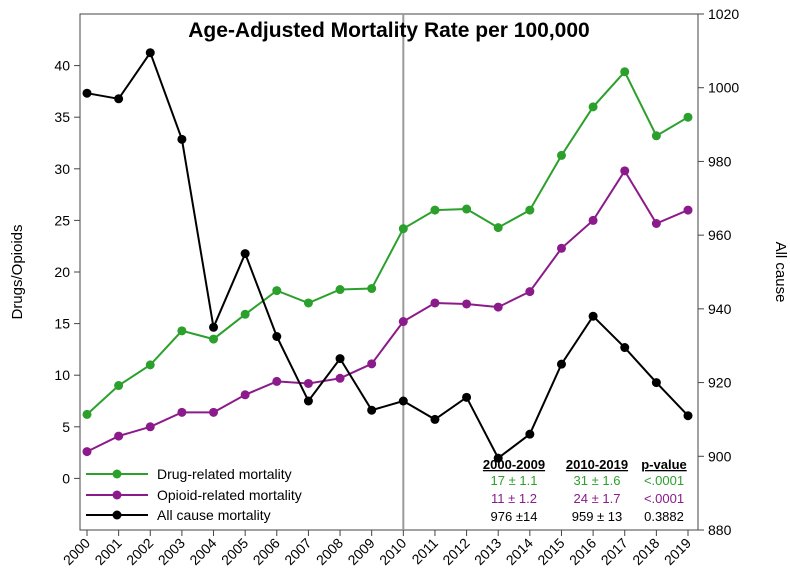 This screenshot has width=790, height=588. Describe the element at coordinates (455, 551) in the screenshot. I see `x-tick-label: 2012` at that location.